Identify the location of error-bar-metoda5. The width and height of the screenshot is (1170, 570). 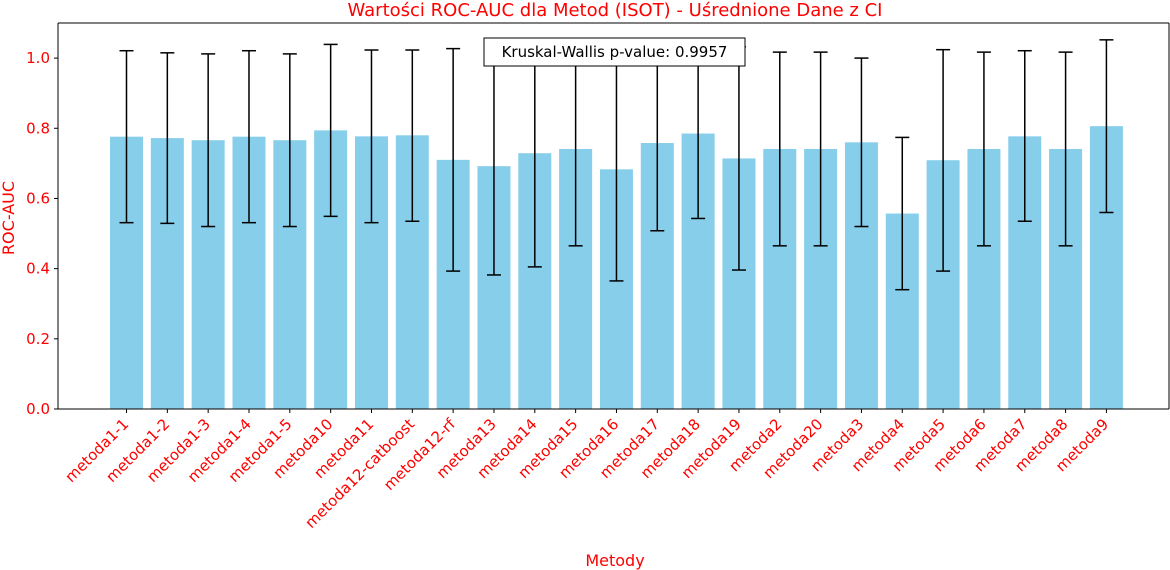
(943, 160).